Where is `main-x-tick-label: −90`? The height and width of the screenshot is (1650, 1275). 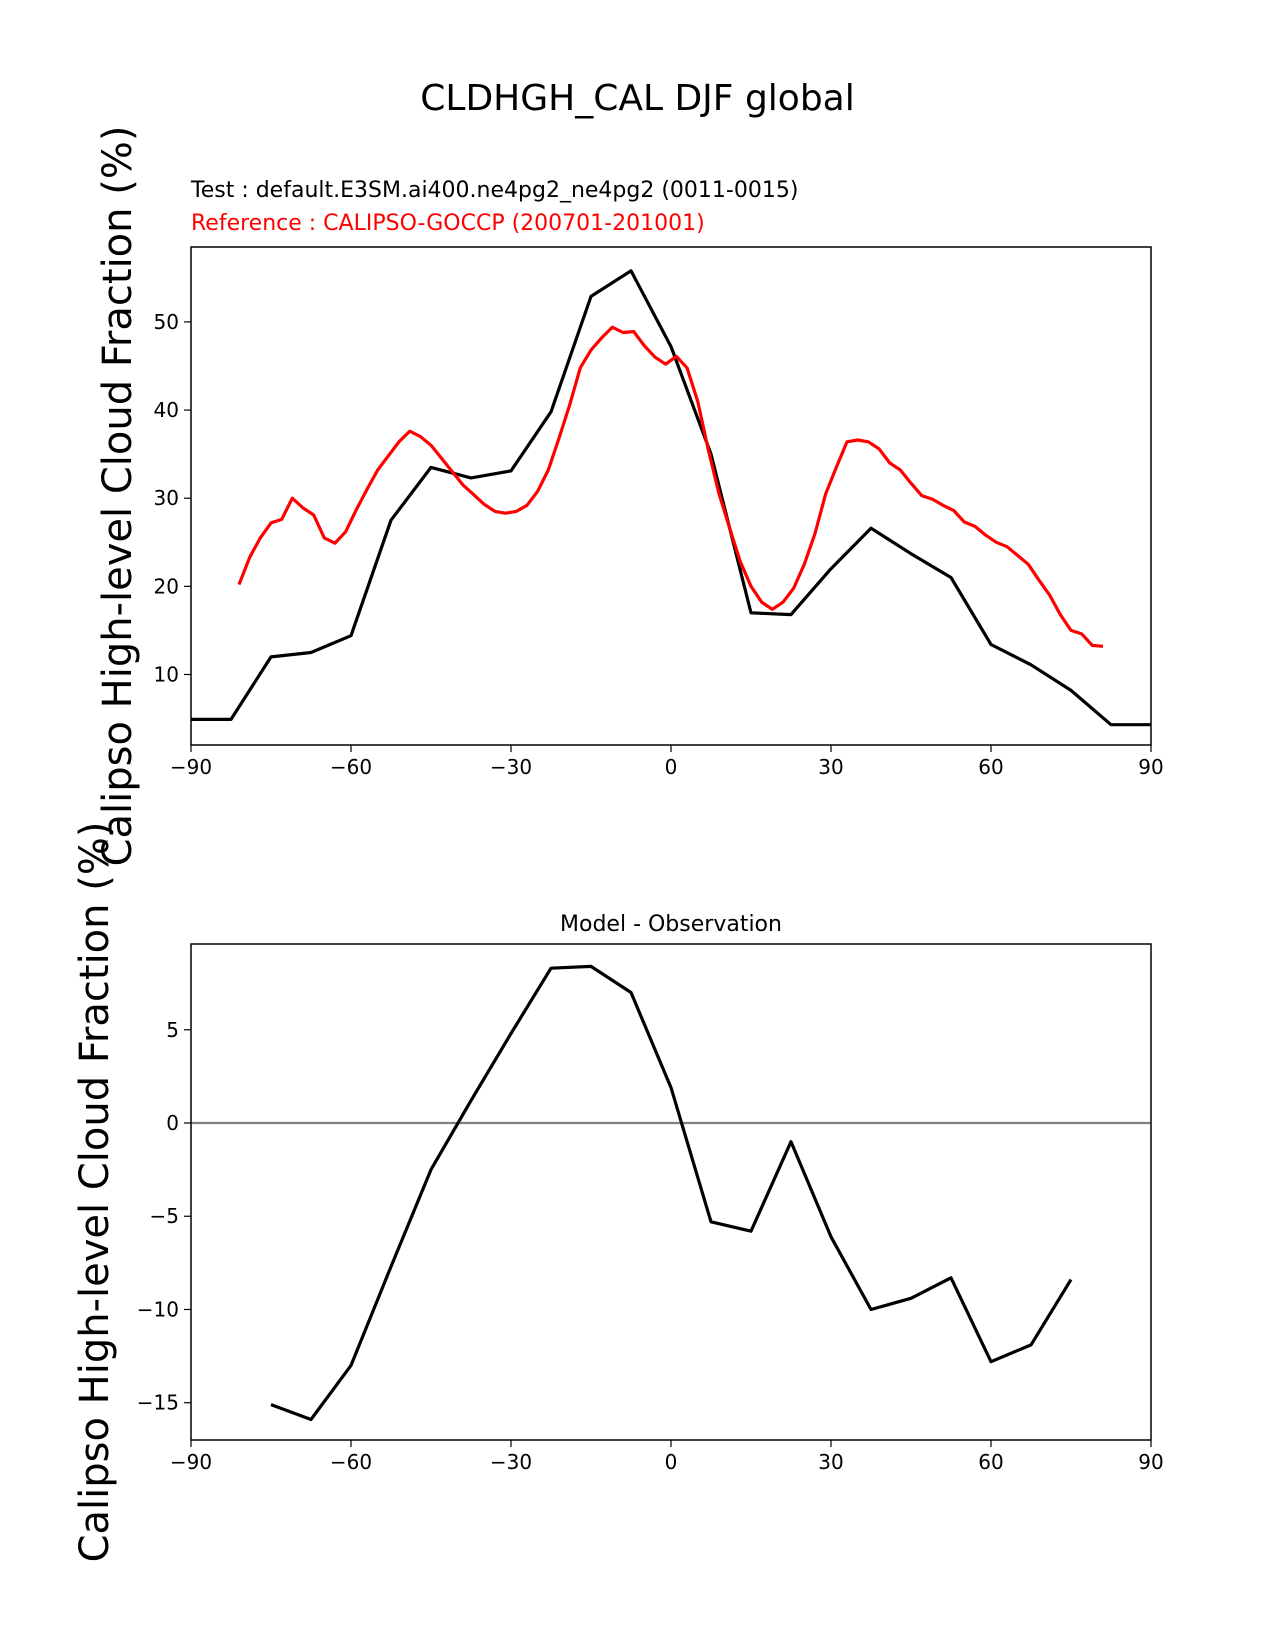 main-x-tick-label: −90 is located at coordinates (191, 767).